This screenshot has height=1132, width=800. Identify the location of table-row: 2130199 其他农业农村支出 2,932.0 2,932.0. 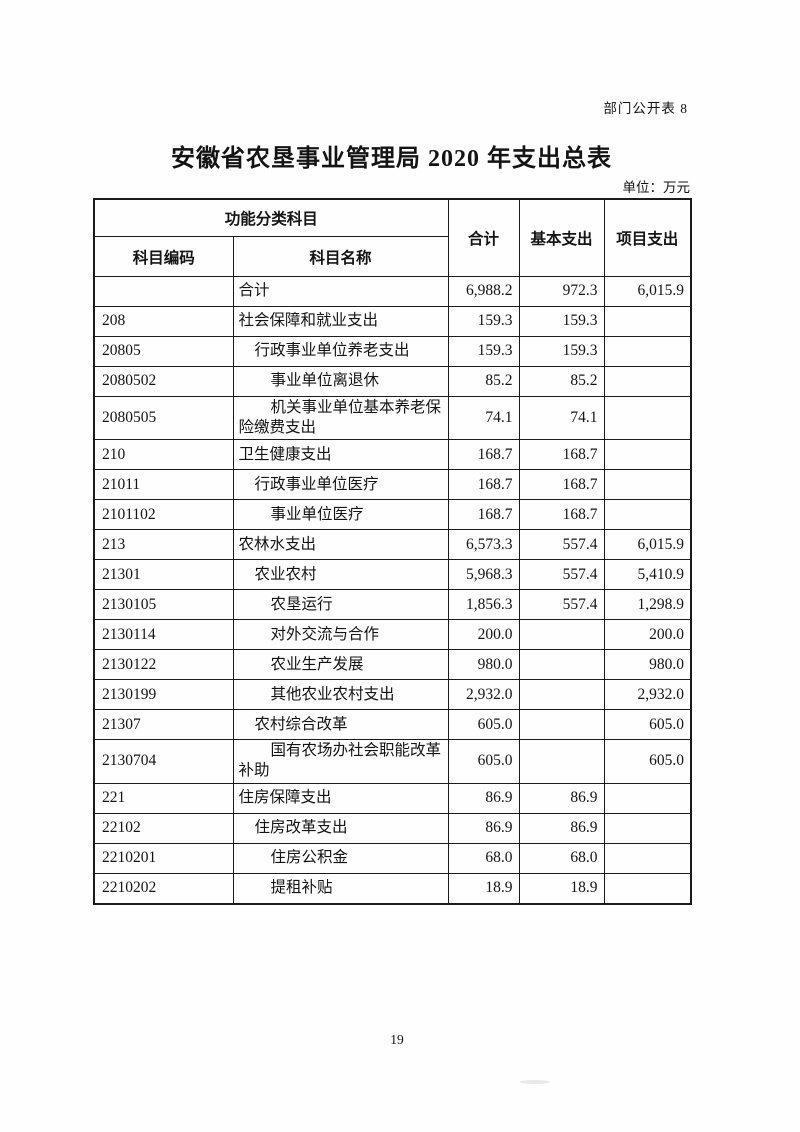
(392, 695).